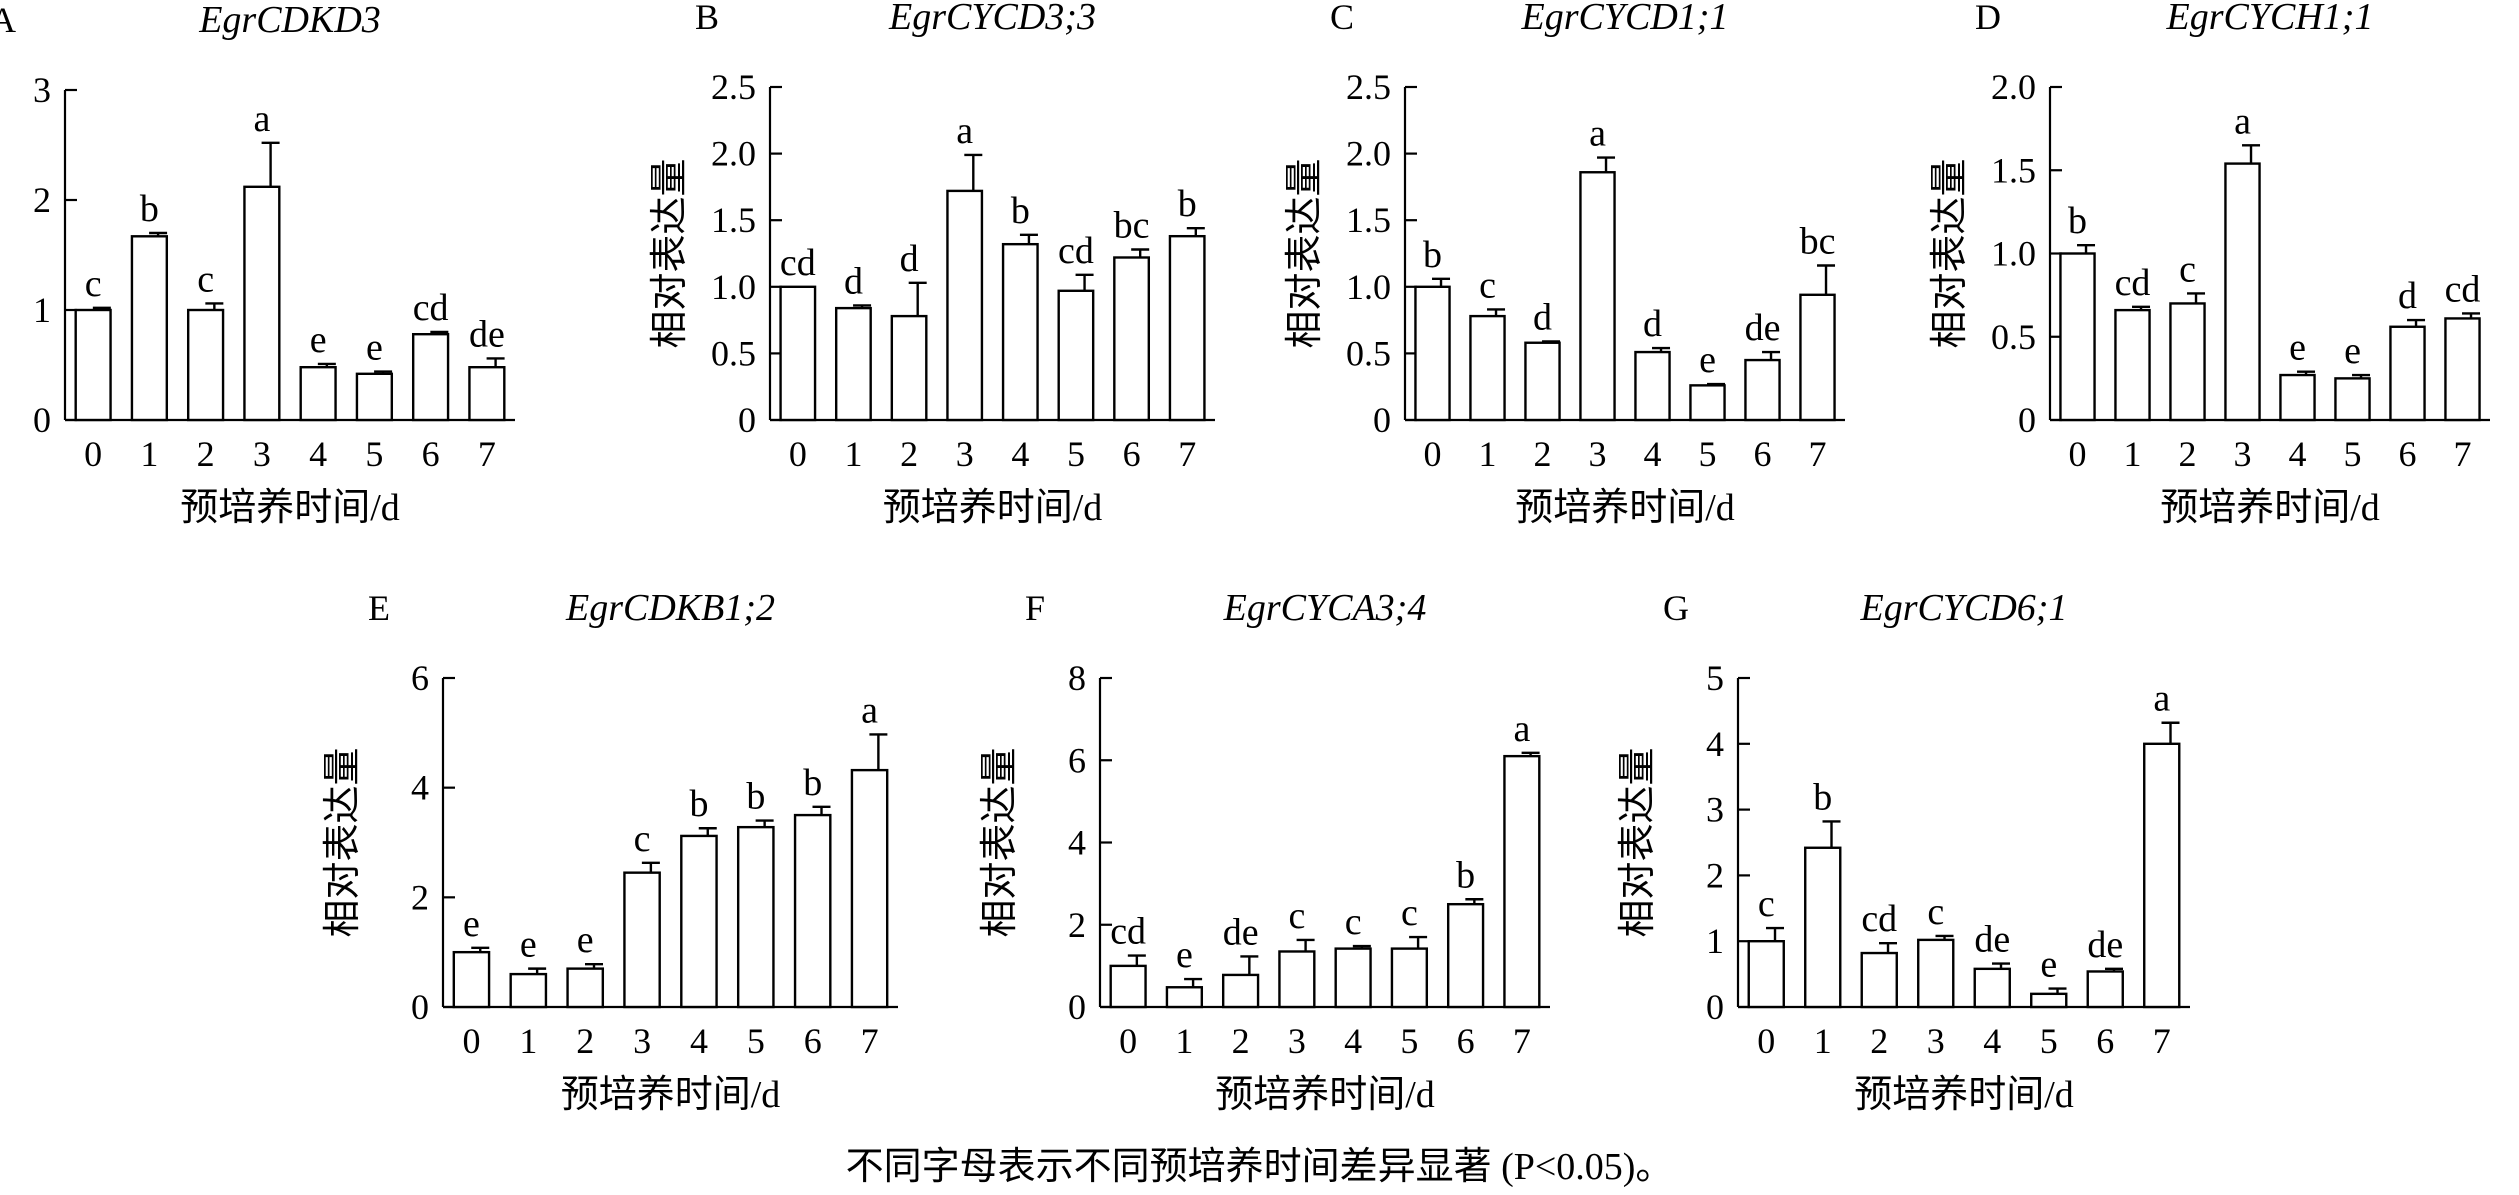 The image size is (2519, 1195). What do you see at coordinates (747, 420) in the screenshot?
I see `y-tick-label: 0` at bounding box center [747, 420].